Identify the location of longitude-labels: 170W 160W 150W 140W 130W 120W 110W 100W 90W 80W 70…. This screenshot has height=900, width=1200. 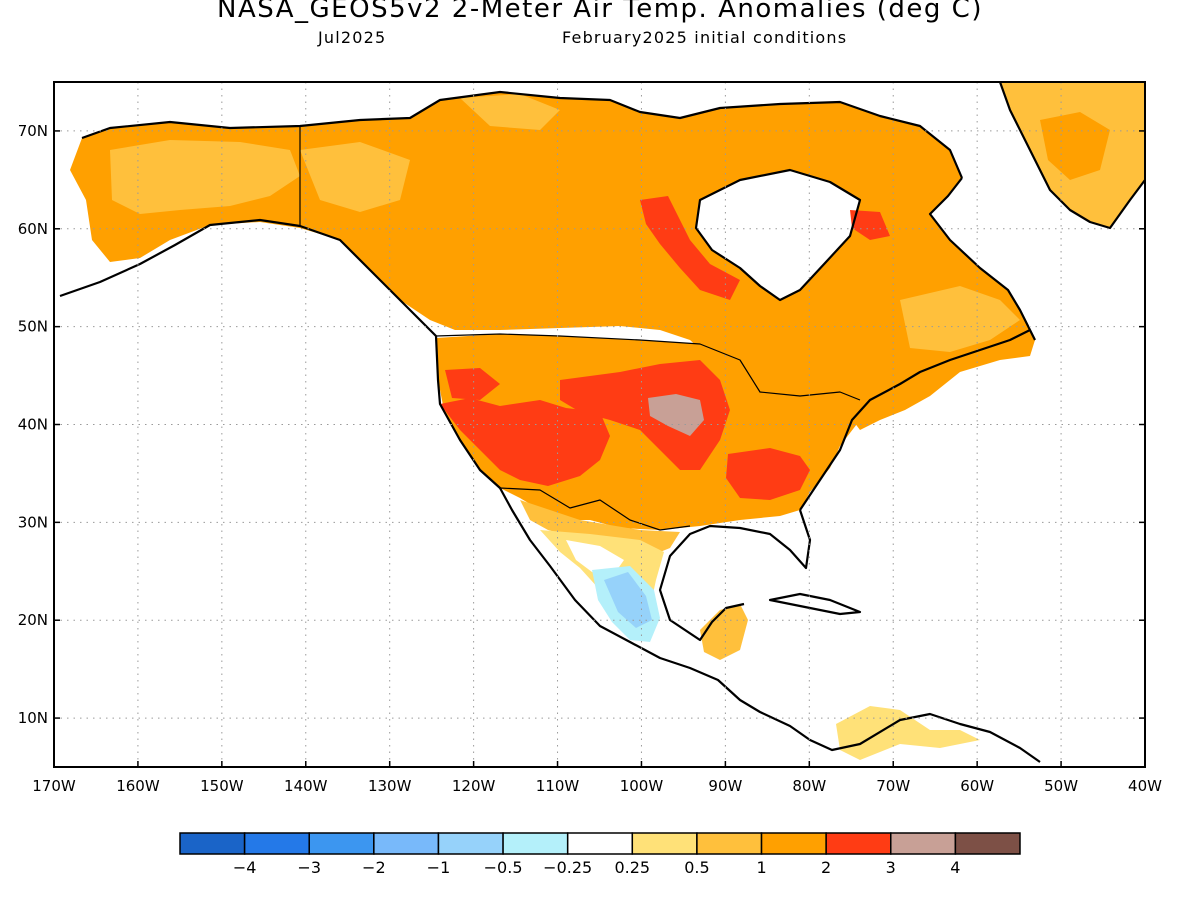
(597, 778).